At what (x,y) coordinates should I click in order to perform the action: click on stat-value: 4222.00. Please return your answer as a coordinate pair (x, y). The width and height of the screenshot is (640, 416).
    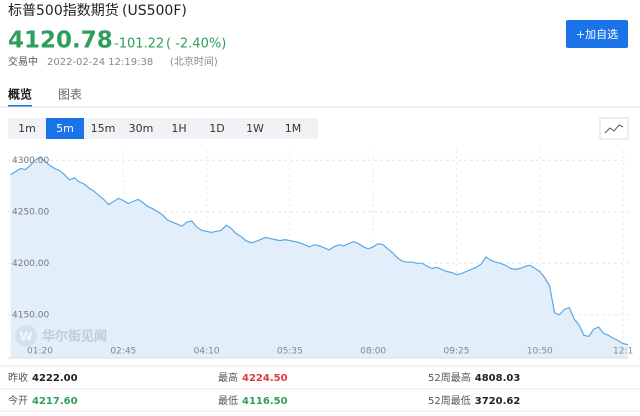
    Looking at the image, I should click on (55, 378).